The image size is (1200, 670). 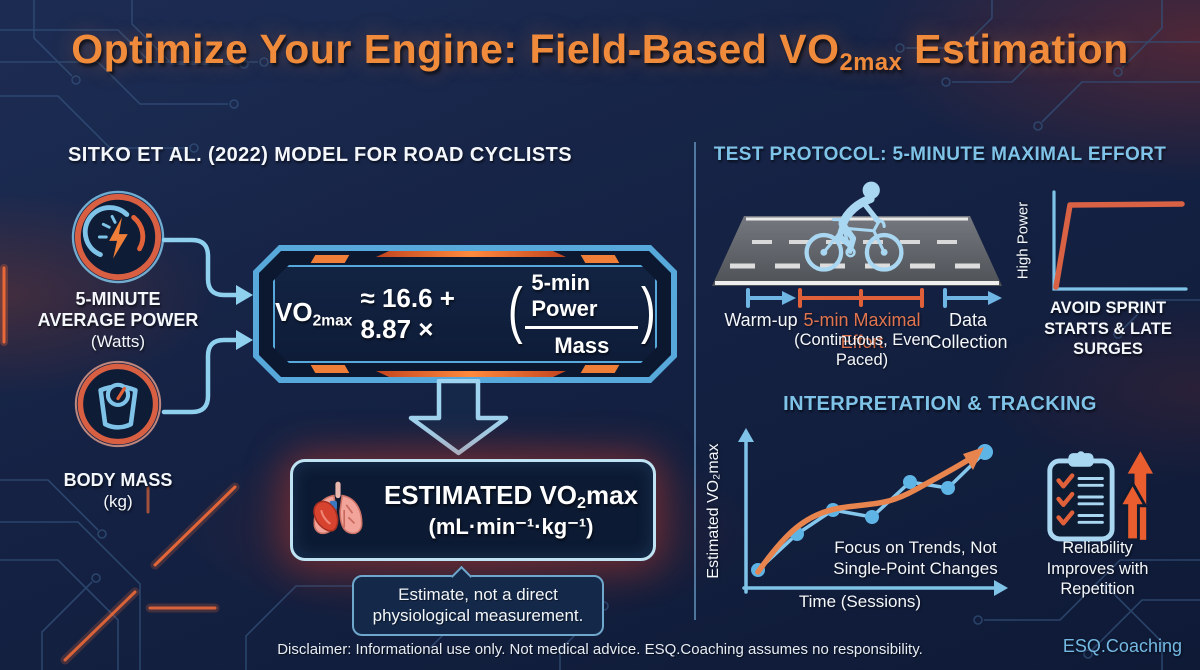 I want to click on timeline-collection-label: Data Collection, so click(x=968, y=331).